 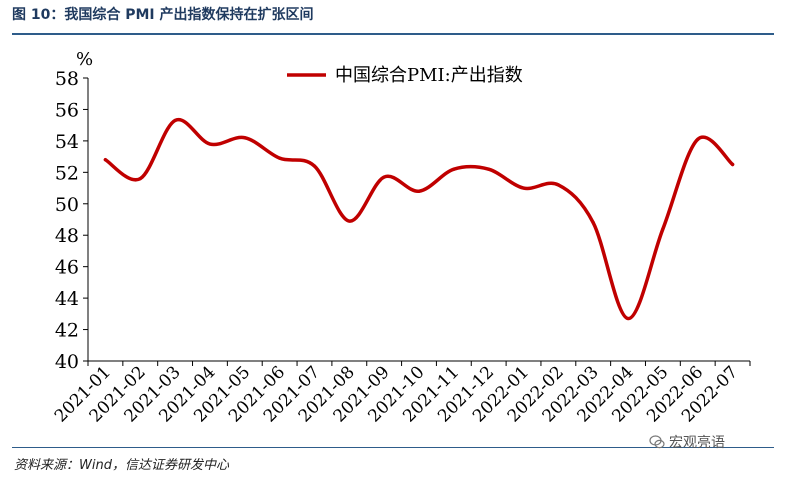 What do you see at coordinates (393, 34) in the screenshot?
I see `top-rule` at bounding box center [393, 34].